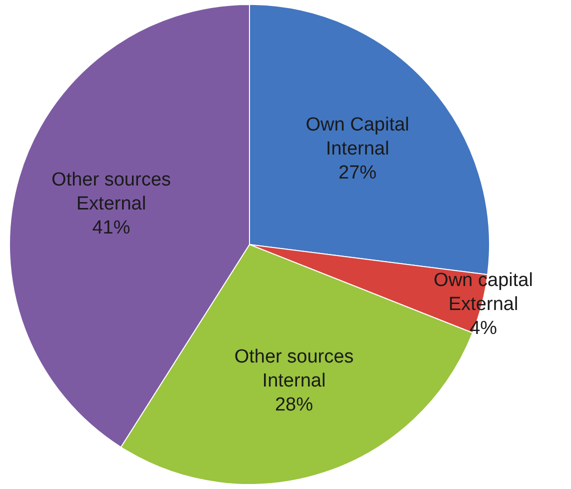 Image resolution: width=571 pixels, height=489 pixels. I want to click on data-label: 27%, so click(357, 173).